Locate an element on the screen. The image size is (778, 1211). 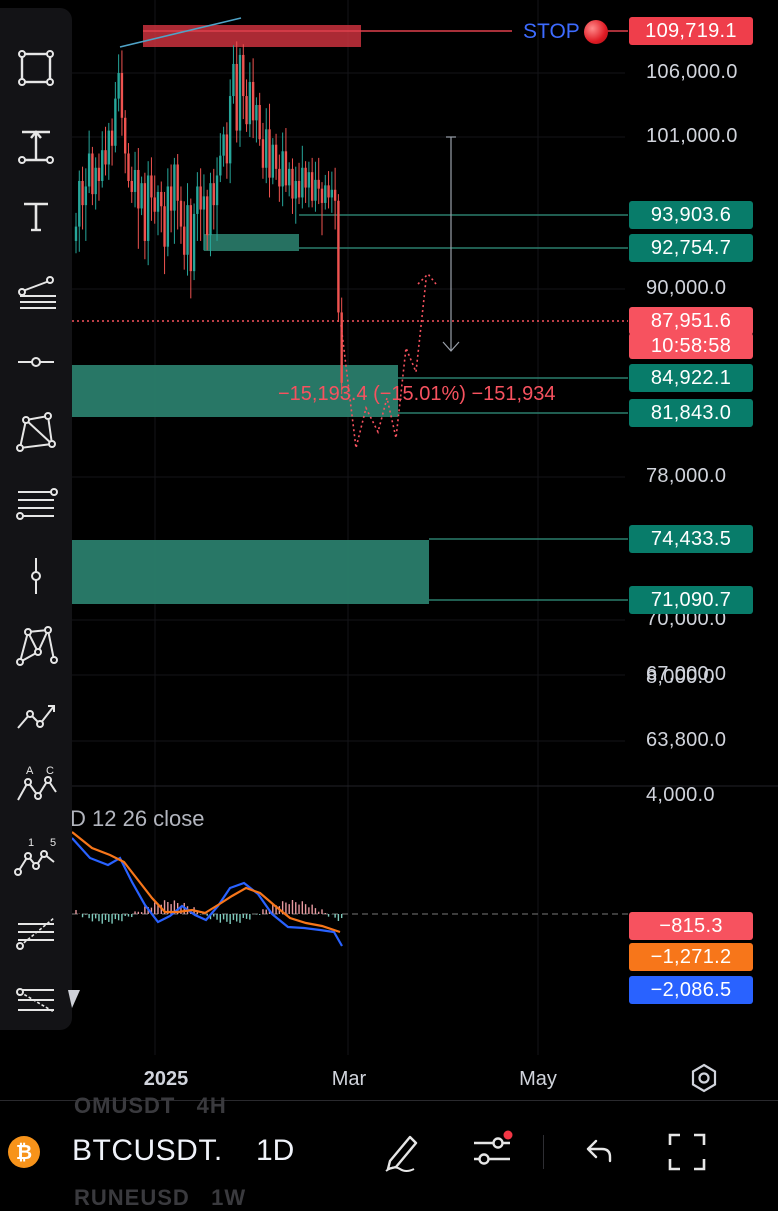
undo-icon is located at coordinates (598, 1151).